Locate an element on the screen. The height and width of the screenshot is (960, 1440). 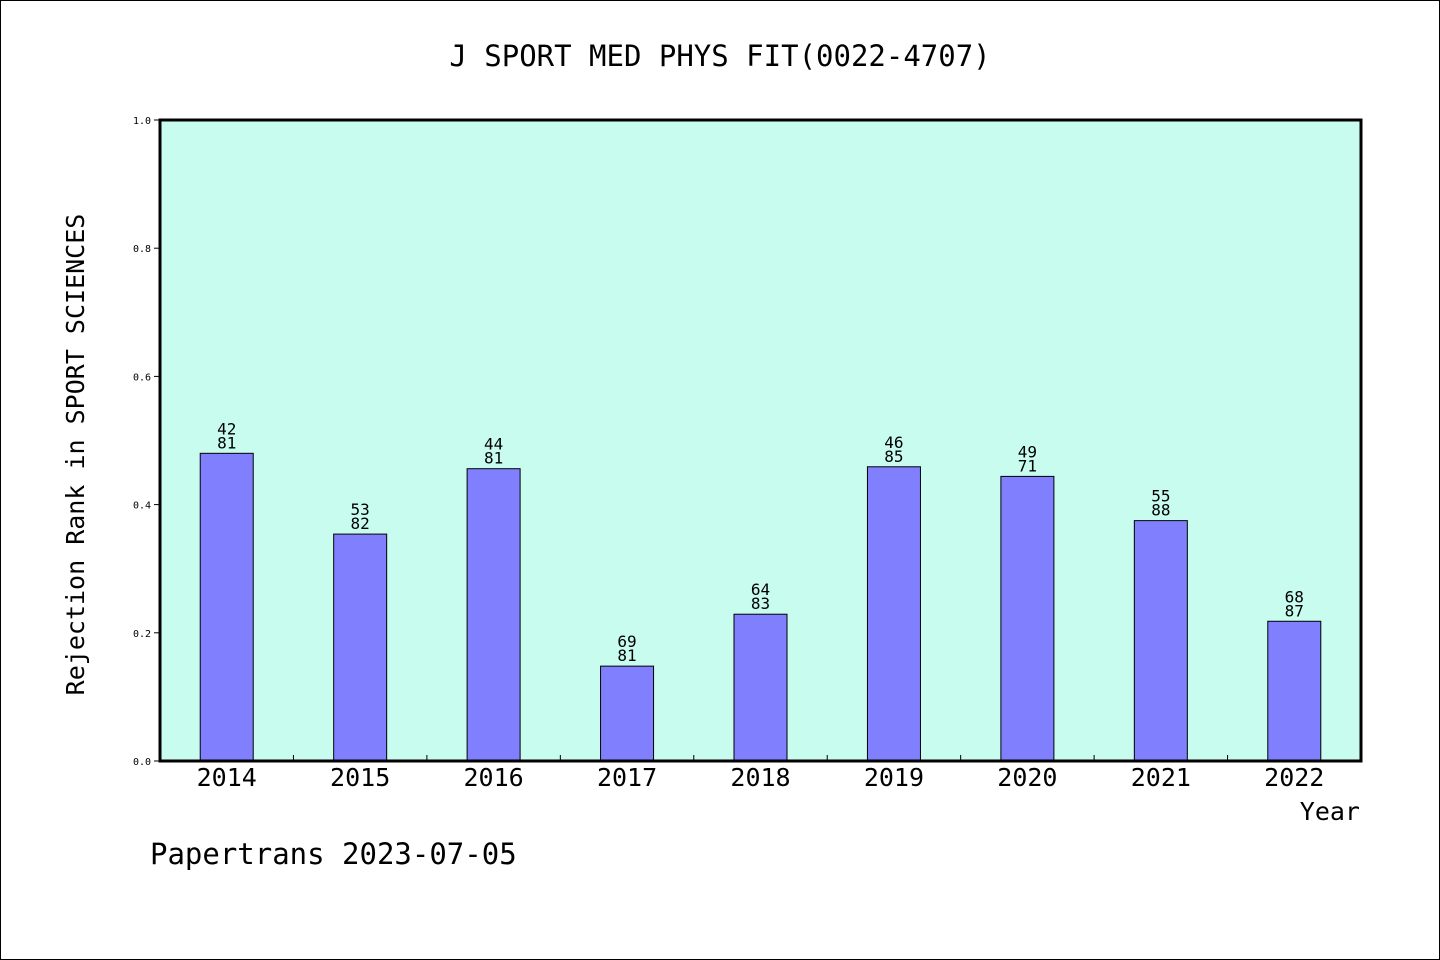
x-tick-label: 2015 is located at coordinates (360, 777).